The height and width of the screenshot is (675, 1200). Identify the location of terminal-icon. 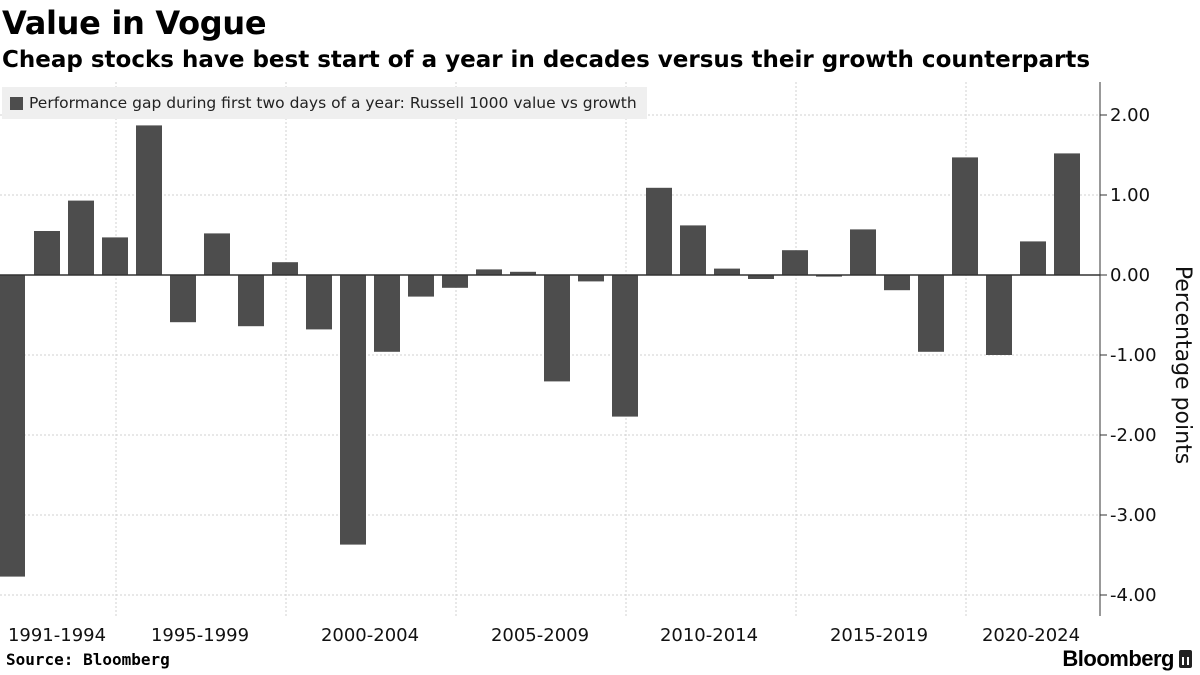
(1185, 659).